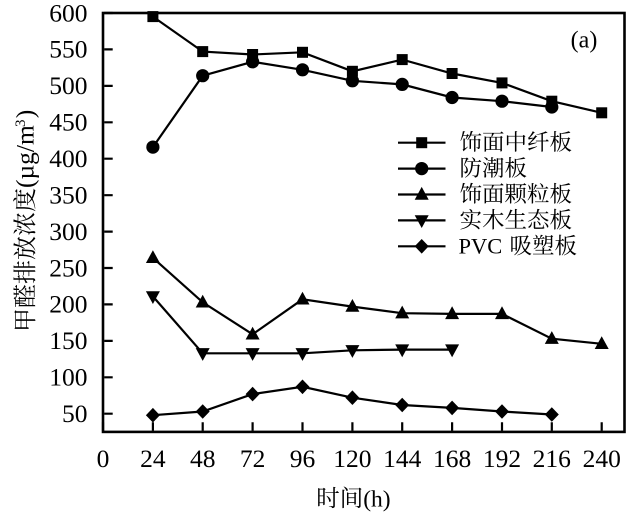  Describe the element at coordinates (68, 340) in the screenshot. I see `svg-text: 150` at that location.